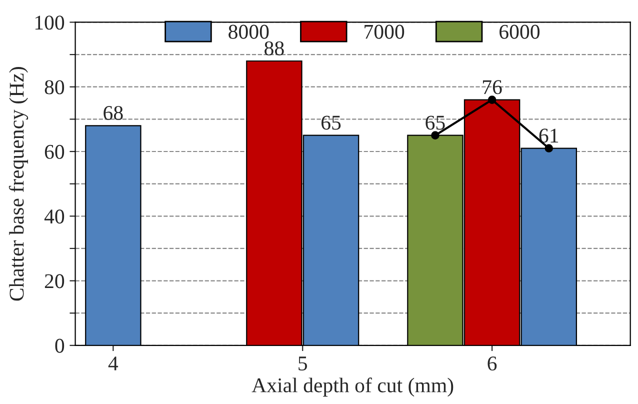  I want to click on y-tick-label: 80, so click(54, 87).